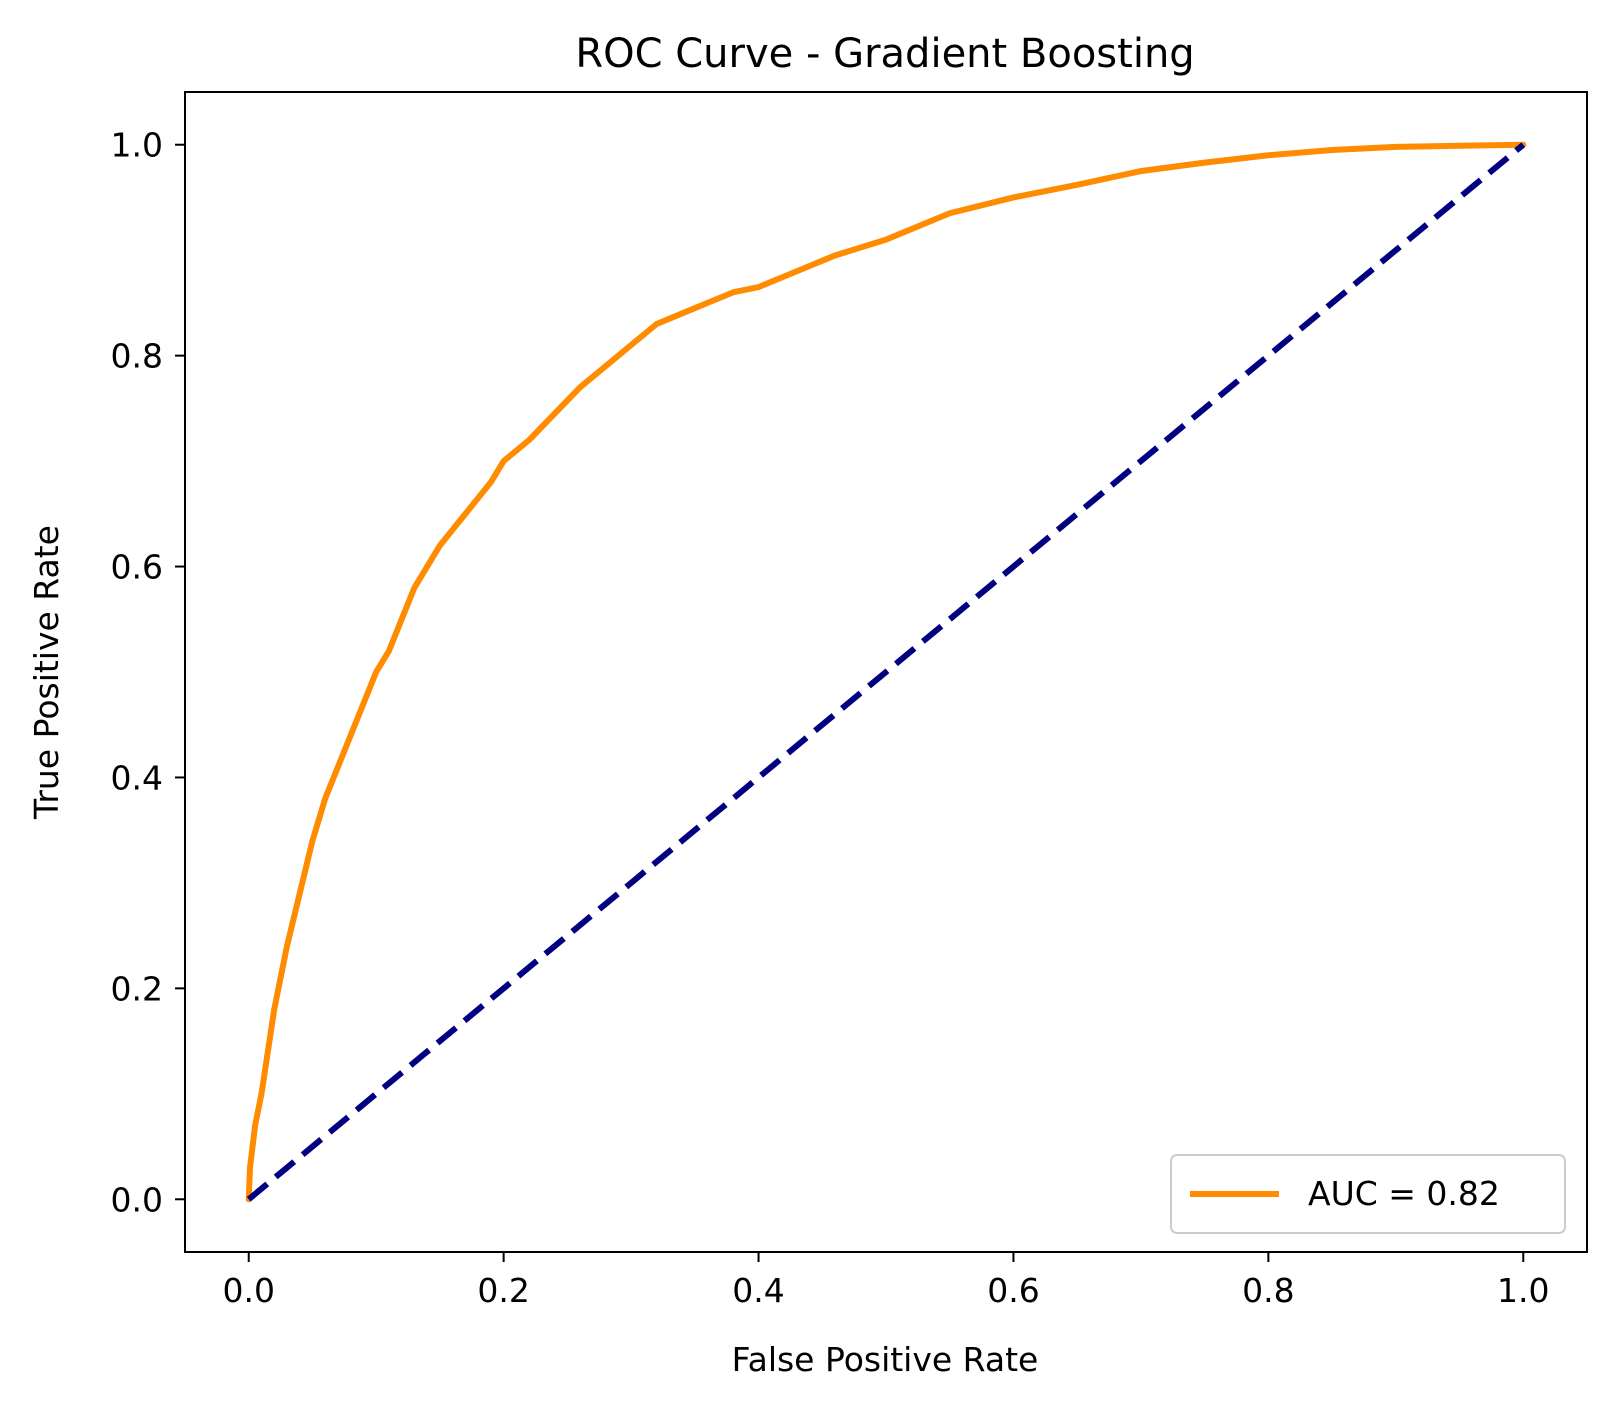  What do you see at coordinates (137, 1199) in the screenshot?
I see `y-tick-label: 0.0` at bounding box center [137, 1199].